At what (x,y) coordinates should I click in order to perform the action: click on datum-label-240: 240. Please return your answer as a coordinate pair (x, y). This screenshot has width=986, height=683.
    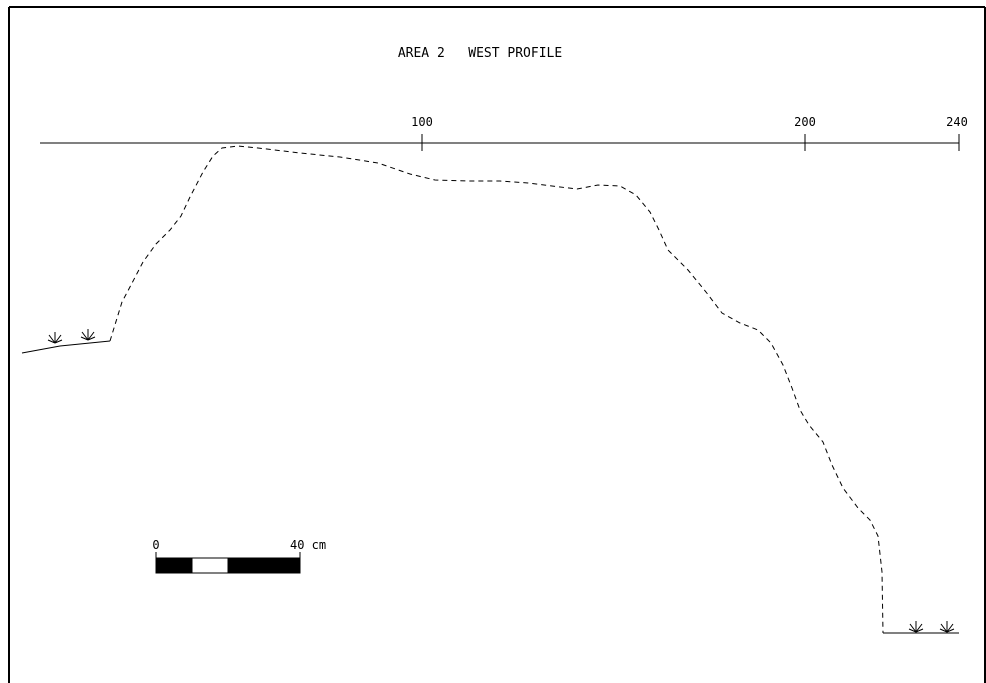
    Looking at the image, I should click on (957, 122).